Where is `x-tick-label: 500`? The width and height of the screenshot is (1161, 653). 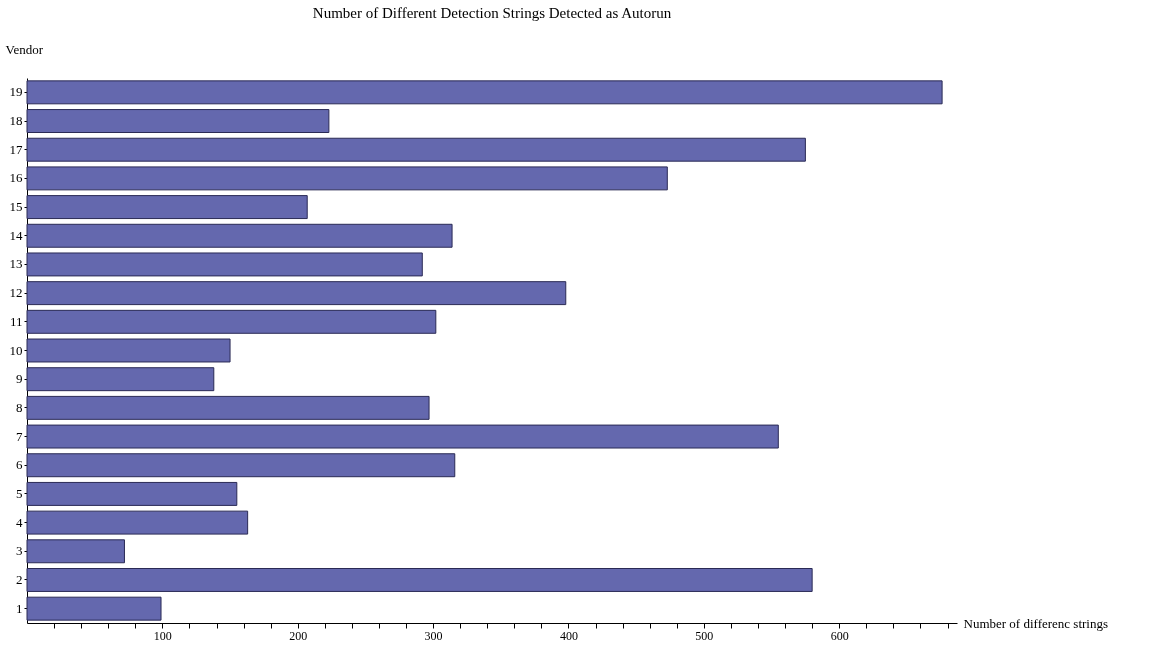
x-tick-label: 500 is located at coordinates (704, 635).